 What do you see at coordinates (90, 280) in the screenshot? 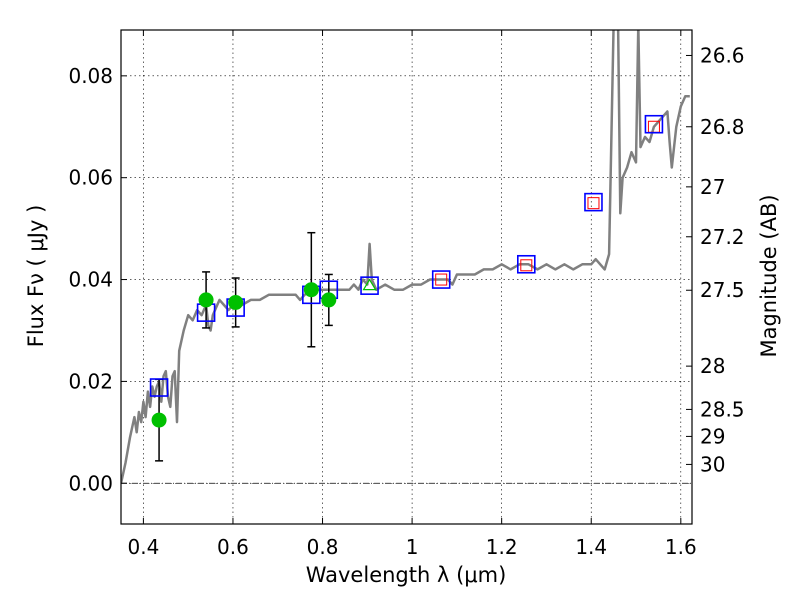
I see `y-tick-label: 0.04` at bounding box center [90, 280].